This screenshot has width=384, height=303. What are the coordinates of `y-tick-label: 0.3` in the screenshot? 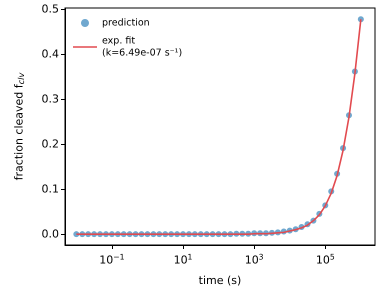 It's located at (50, 99).